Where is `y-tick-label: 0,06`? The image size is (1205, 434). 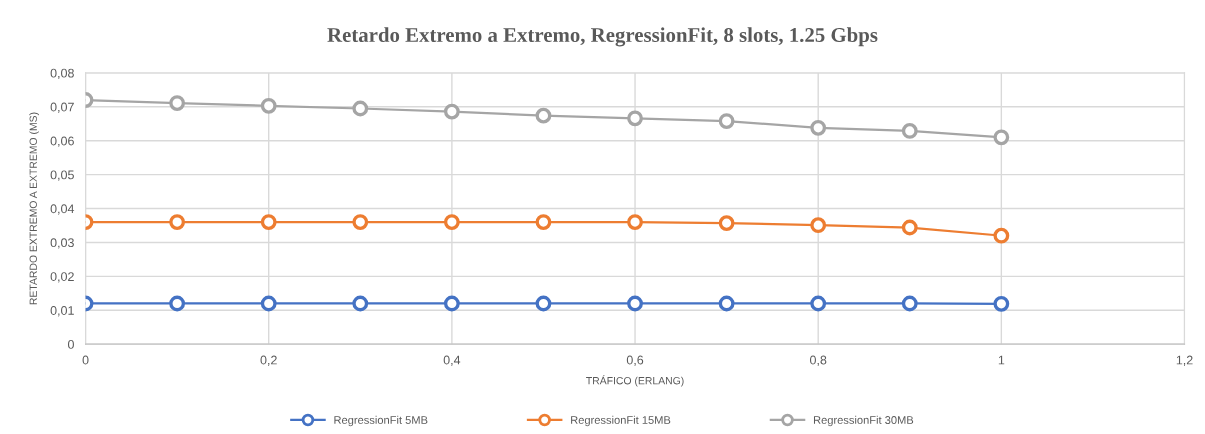 y-tick-label: 0,06 is located at coordinates (62, 141).